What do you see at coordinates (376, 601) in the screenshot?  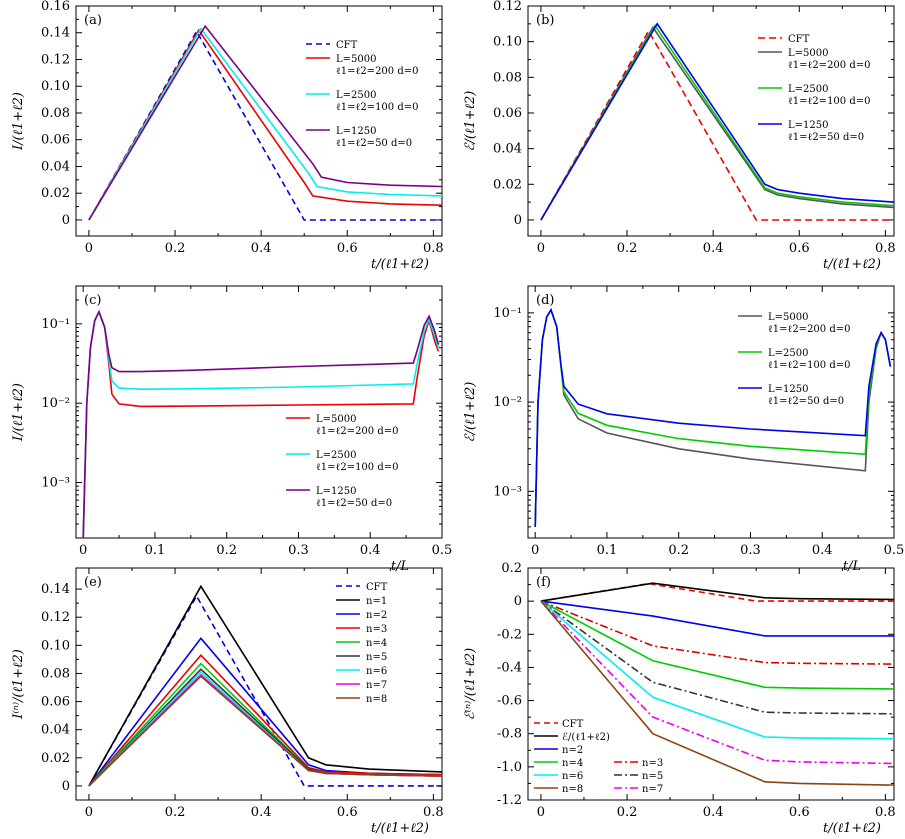 I see `legend-label: n=1` at bounding box center [376, 601].